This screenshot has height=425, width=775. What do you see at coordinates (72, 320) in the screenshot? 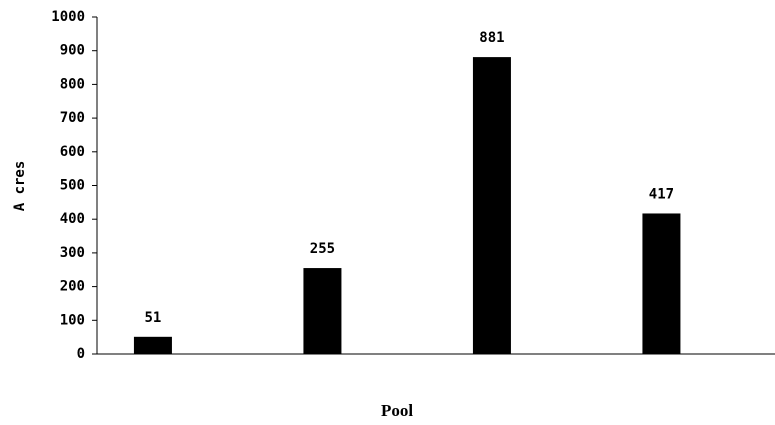
I see `y-tick-label: 100` at bounding box center [72, 320].